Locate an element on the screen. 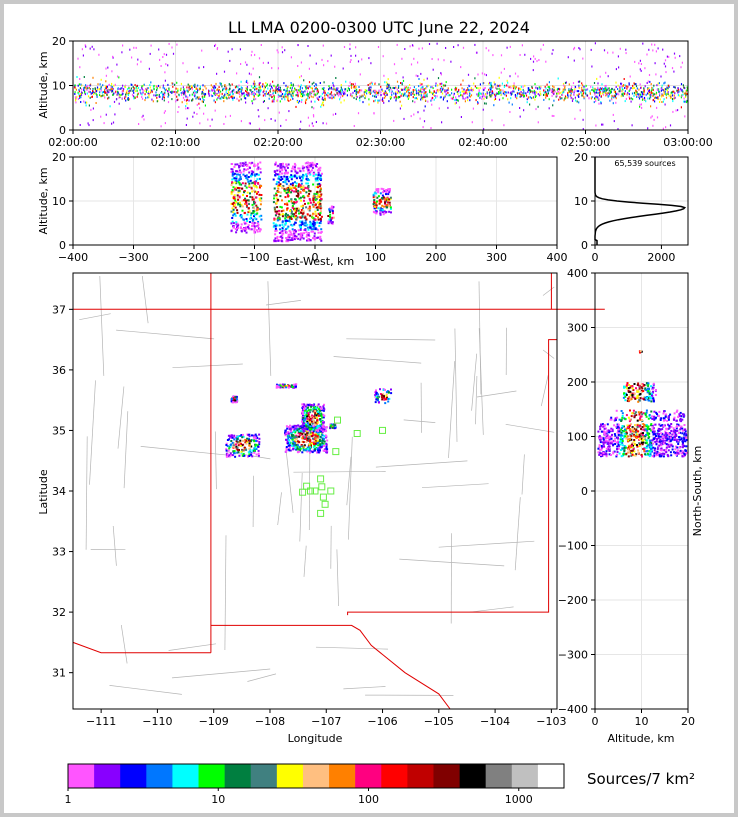 This screenshot has height=817, width=738. ew-altitude-xtick-label: −200 is located at coordinates (194, 257).